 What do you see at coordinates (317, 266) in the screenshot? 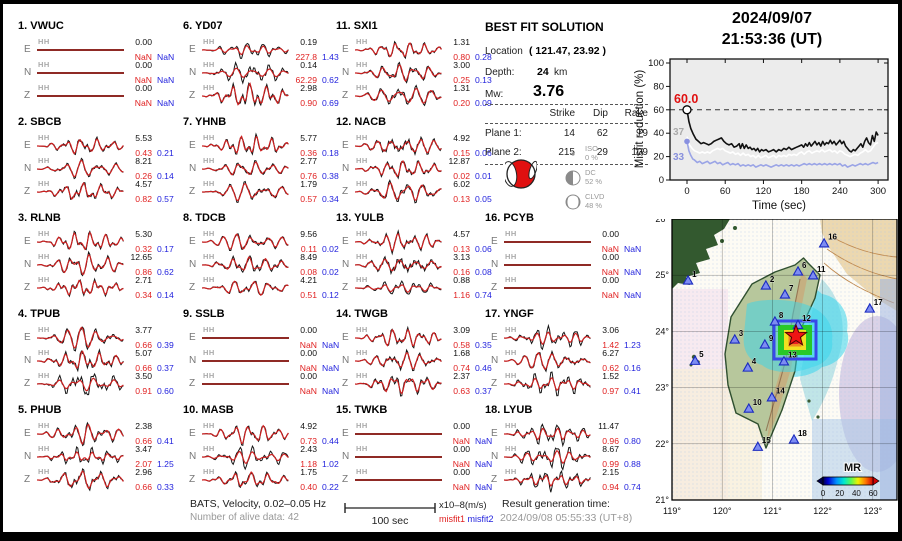
I see `fit-values: 8.49 0.08 0.02` at bounding box center [317, 266].